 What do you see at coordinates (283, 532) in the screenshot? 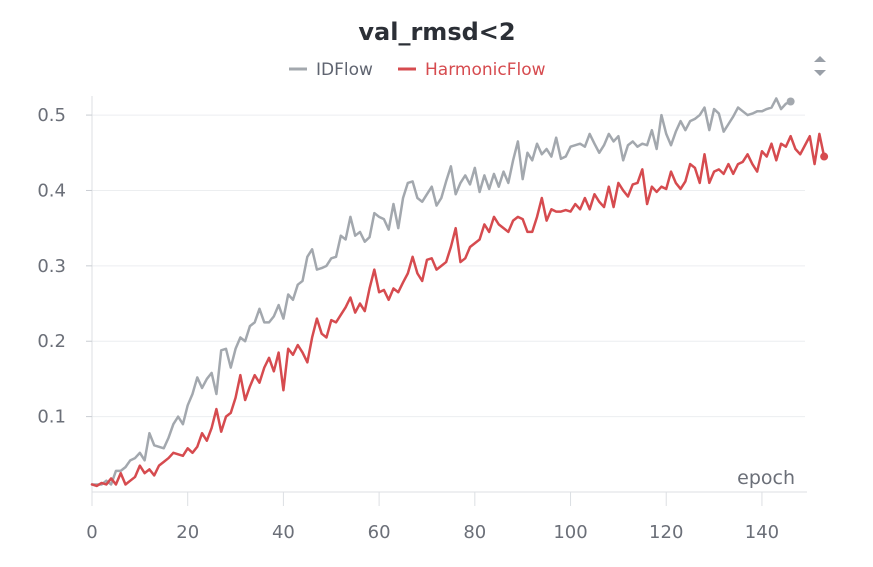
I see `x-tick-label-2: 40` at bounding box center [283, 532].